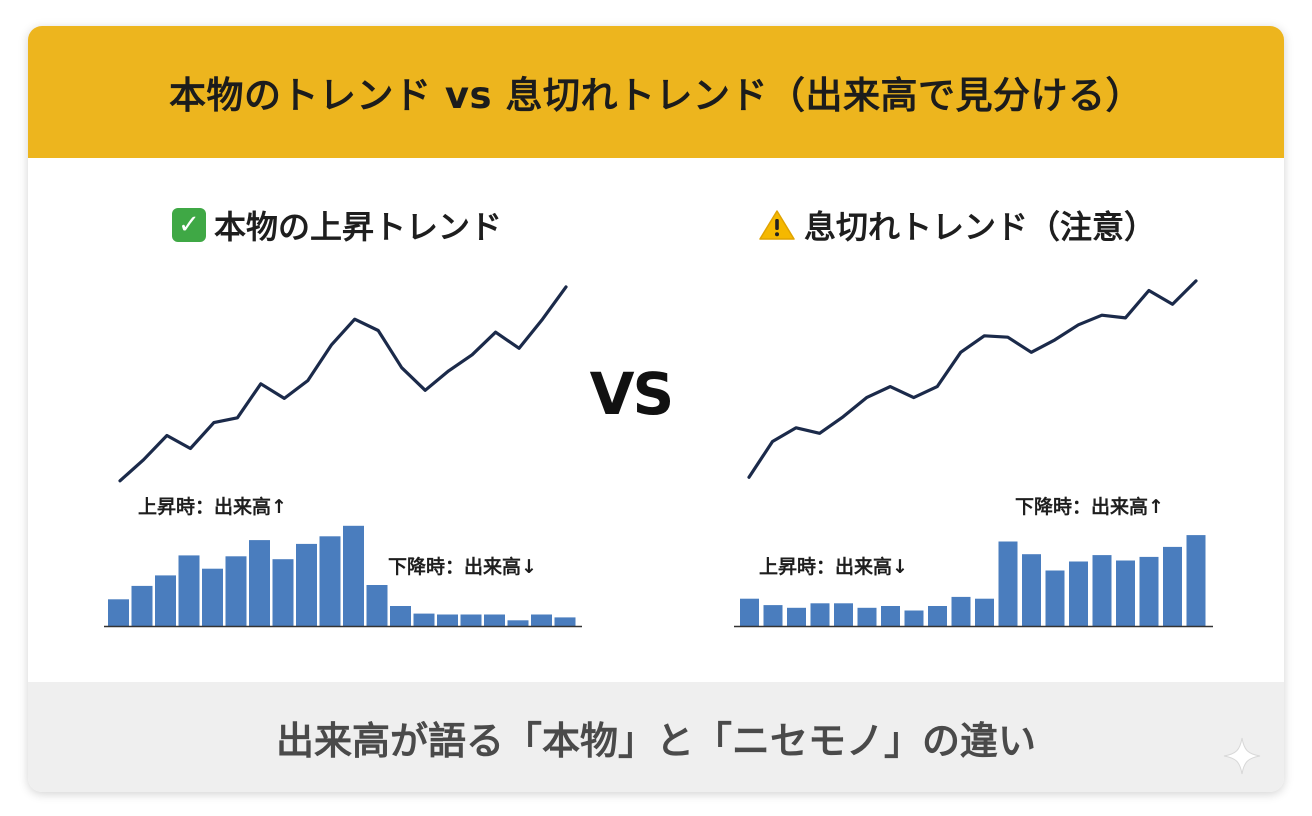 The height and width of the screenshot is (816, 1312). What do you see at coordinates (212, 506) in the screenshot?
I see `left-volume-annotation: 上昇時：出来高↑` at bounding box center [212, 506].